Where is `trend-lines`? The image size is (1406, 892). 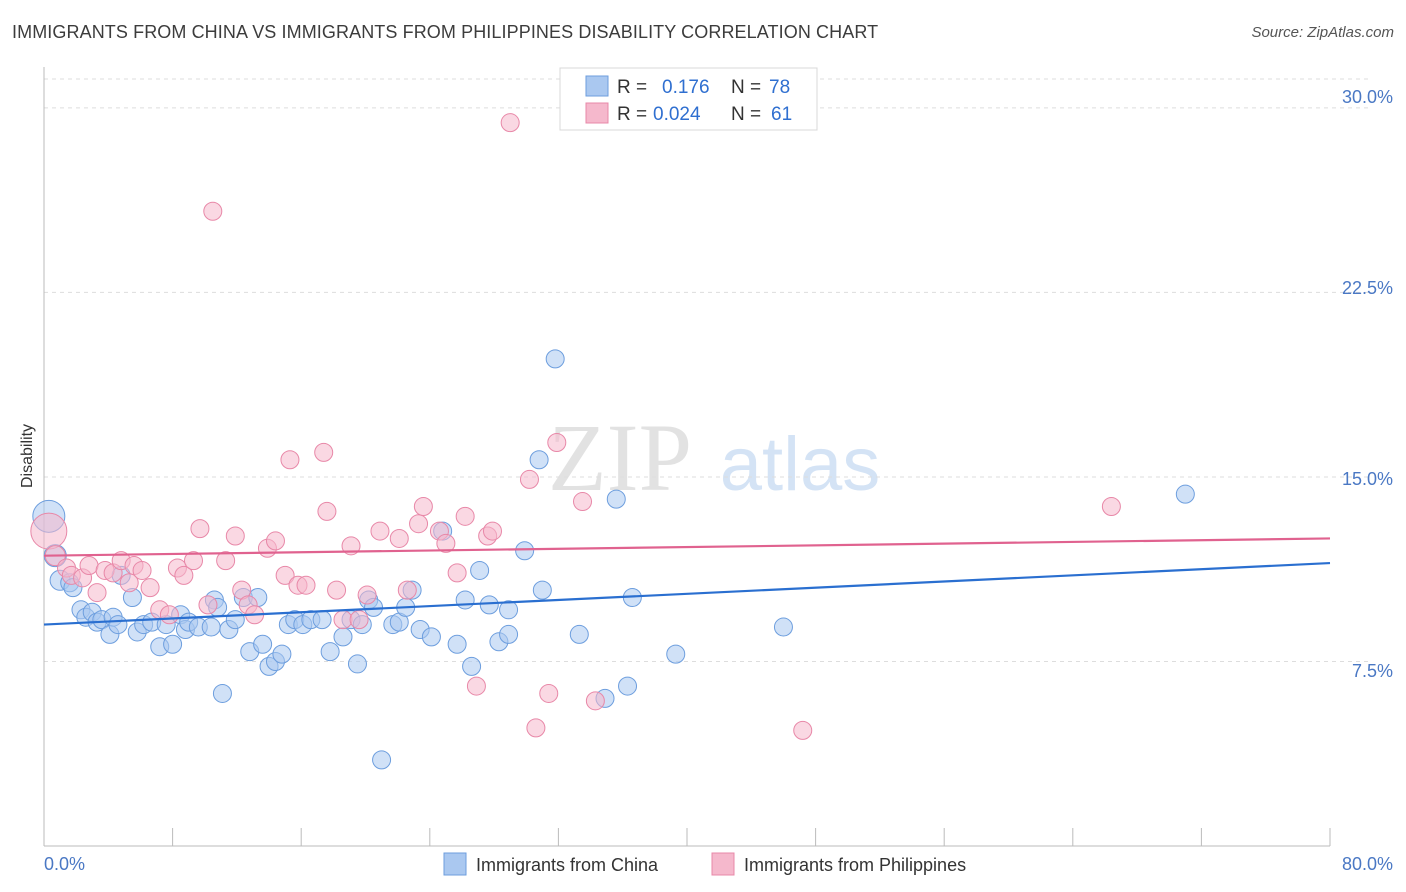 trend-lines is located at coordinates (687, 581).